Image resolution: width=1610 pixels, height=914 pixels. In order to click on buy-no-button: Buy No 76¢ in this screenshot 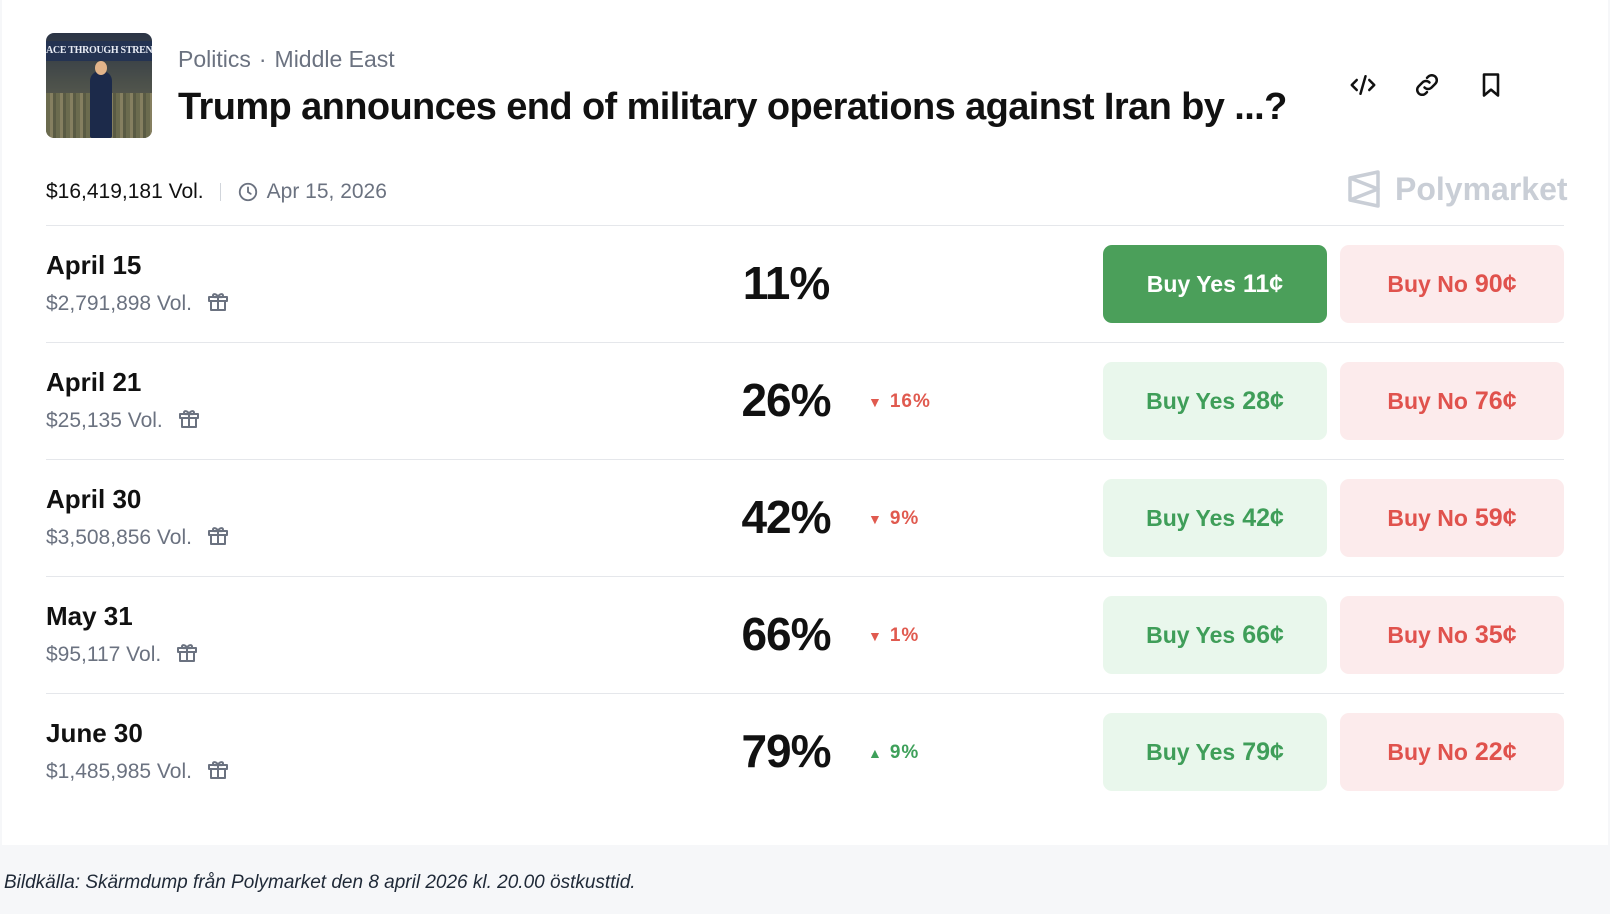, I will do `click(1452, 401)`.